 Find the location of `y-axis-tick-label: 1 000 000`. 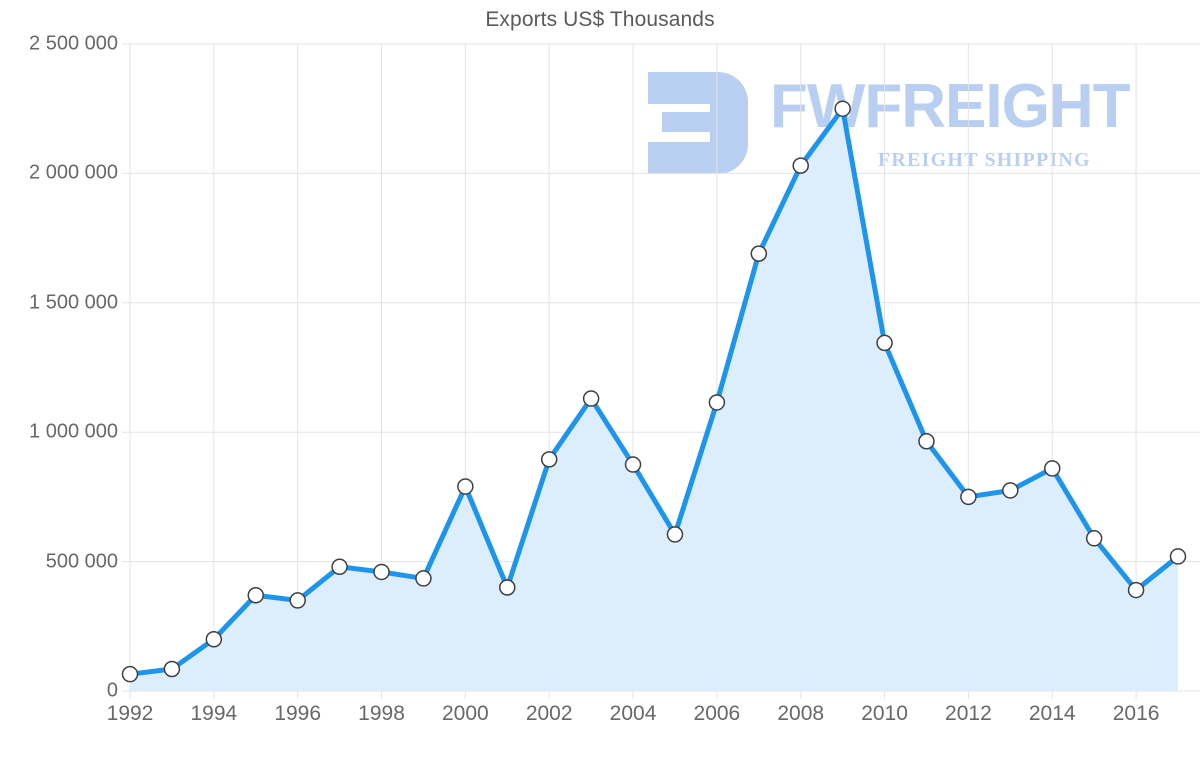

y-axis-tick-label: 1 000 000 is located at coordinates (73, 431).